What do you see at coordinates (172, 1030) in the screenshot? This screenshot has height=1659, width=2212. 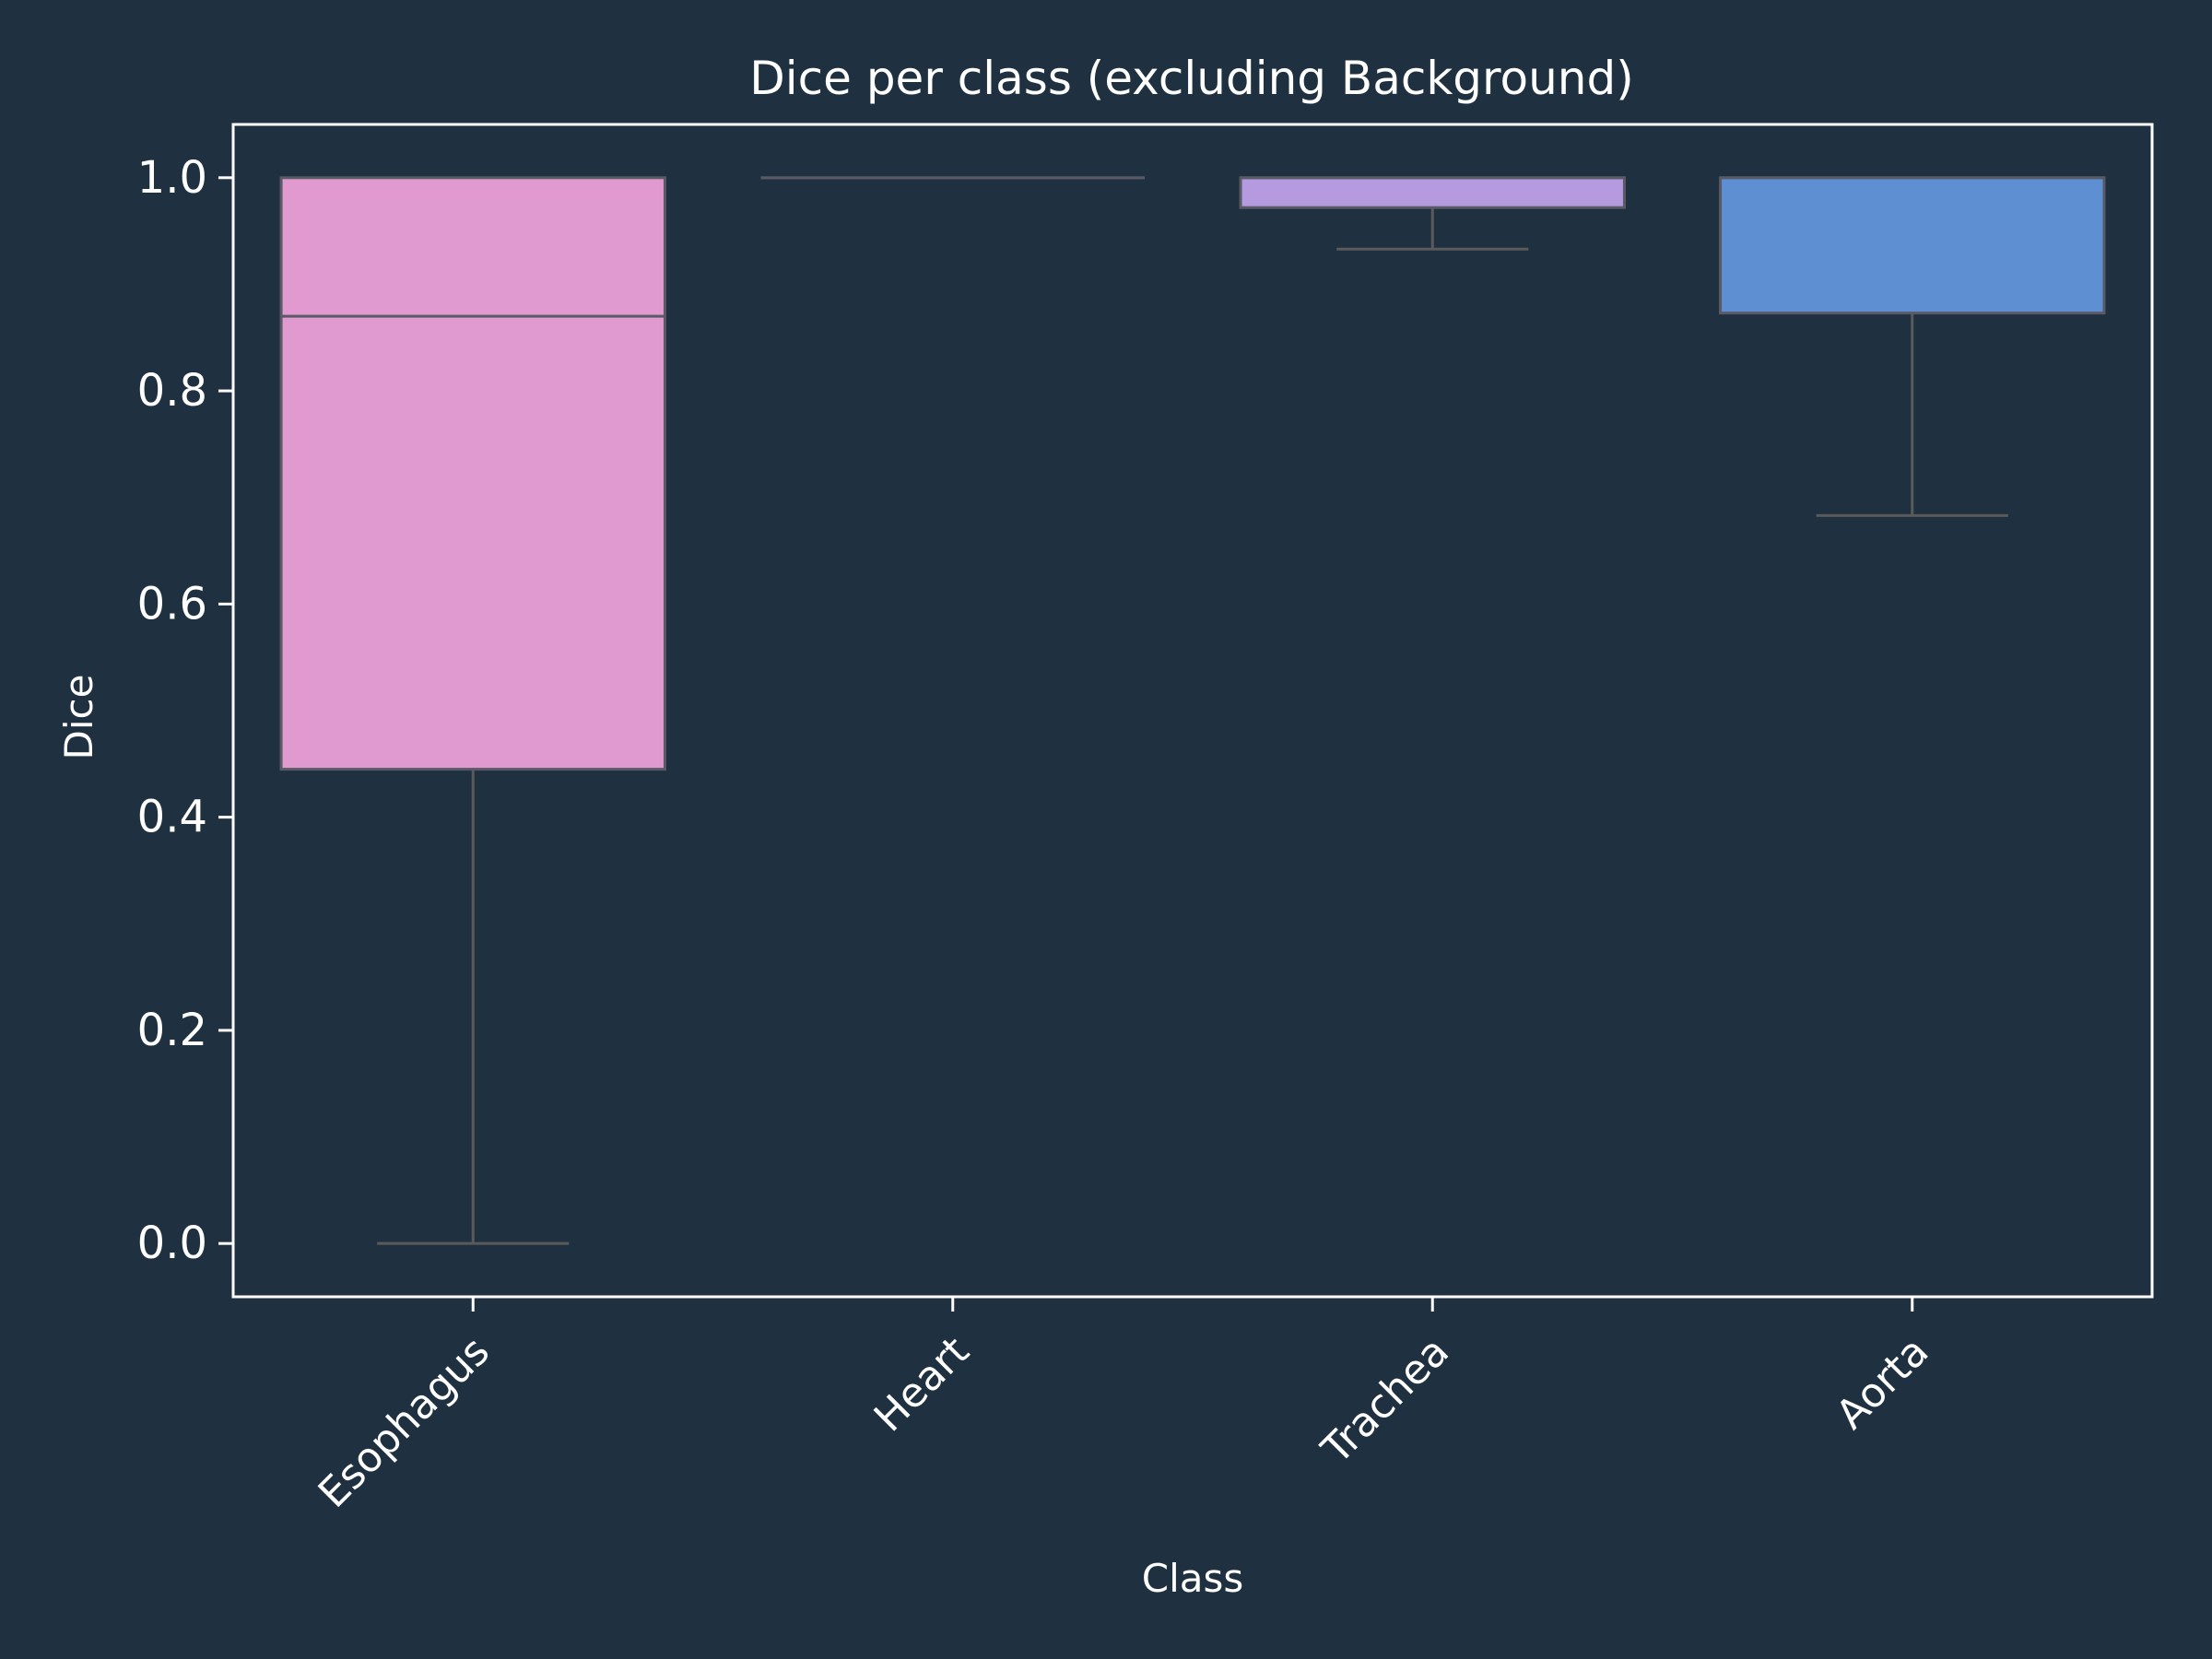 I see `y-tick-label: 0.2` at bounding box center [172, 1030].